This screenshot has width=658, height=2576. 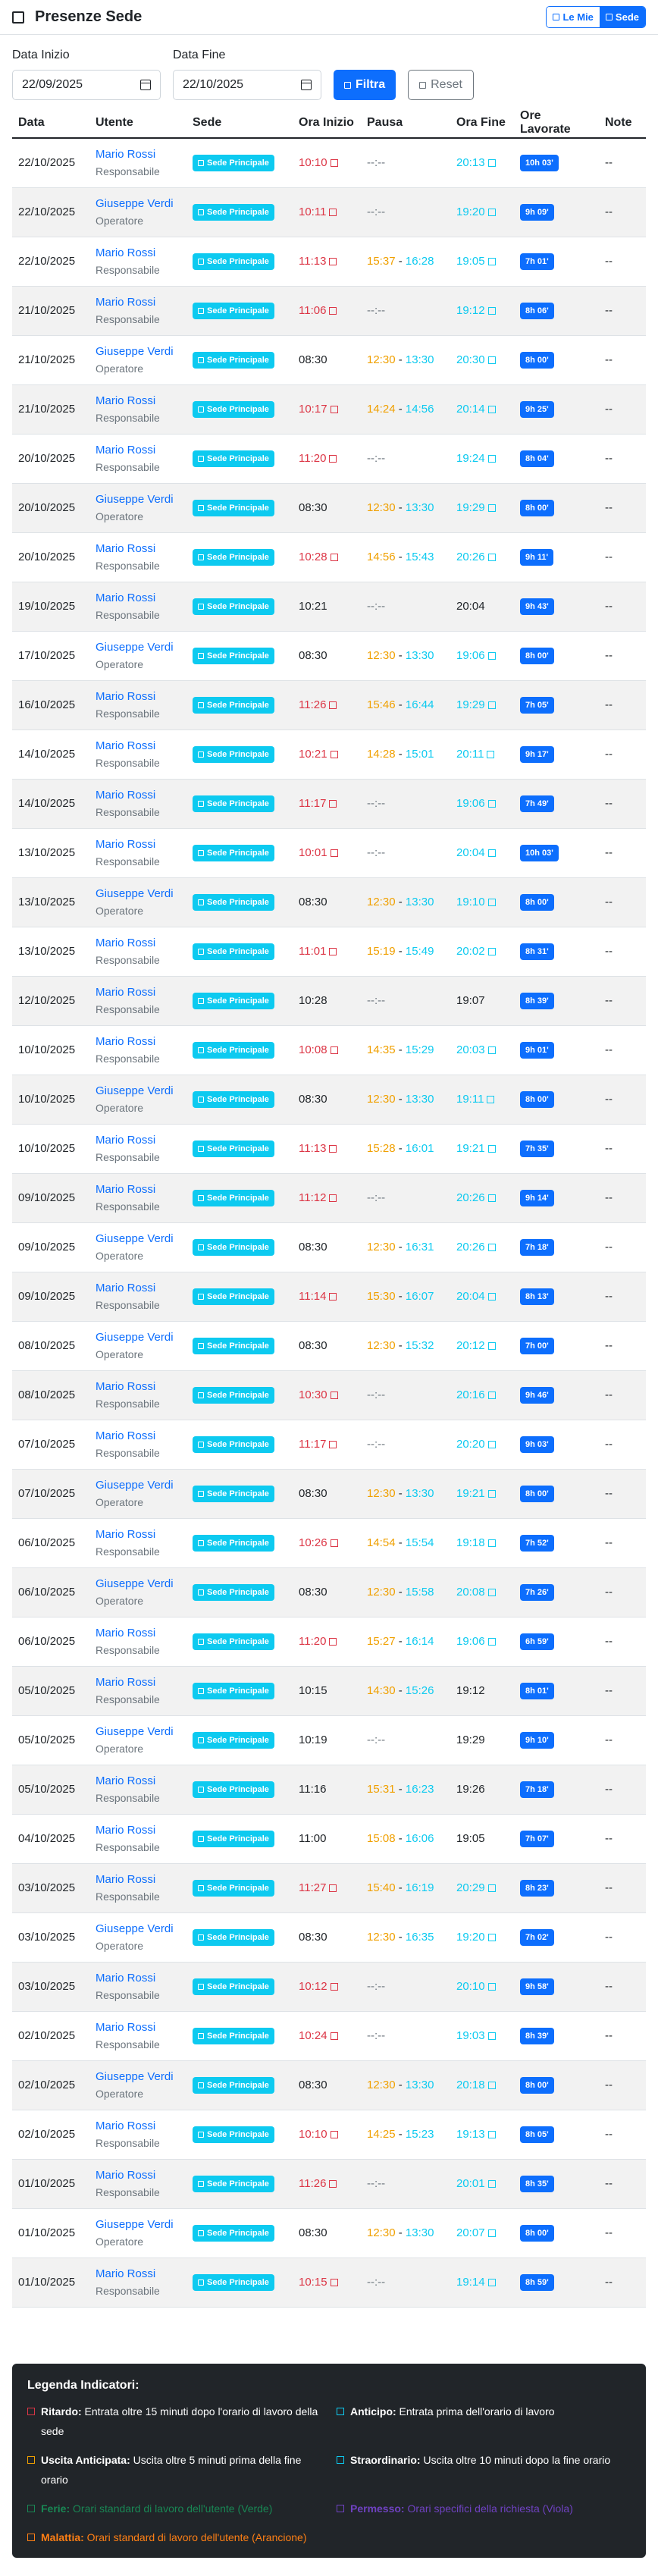 I want to click on hours-badge: 9h 03', so click(x=537, y=1444).